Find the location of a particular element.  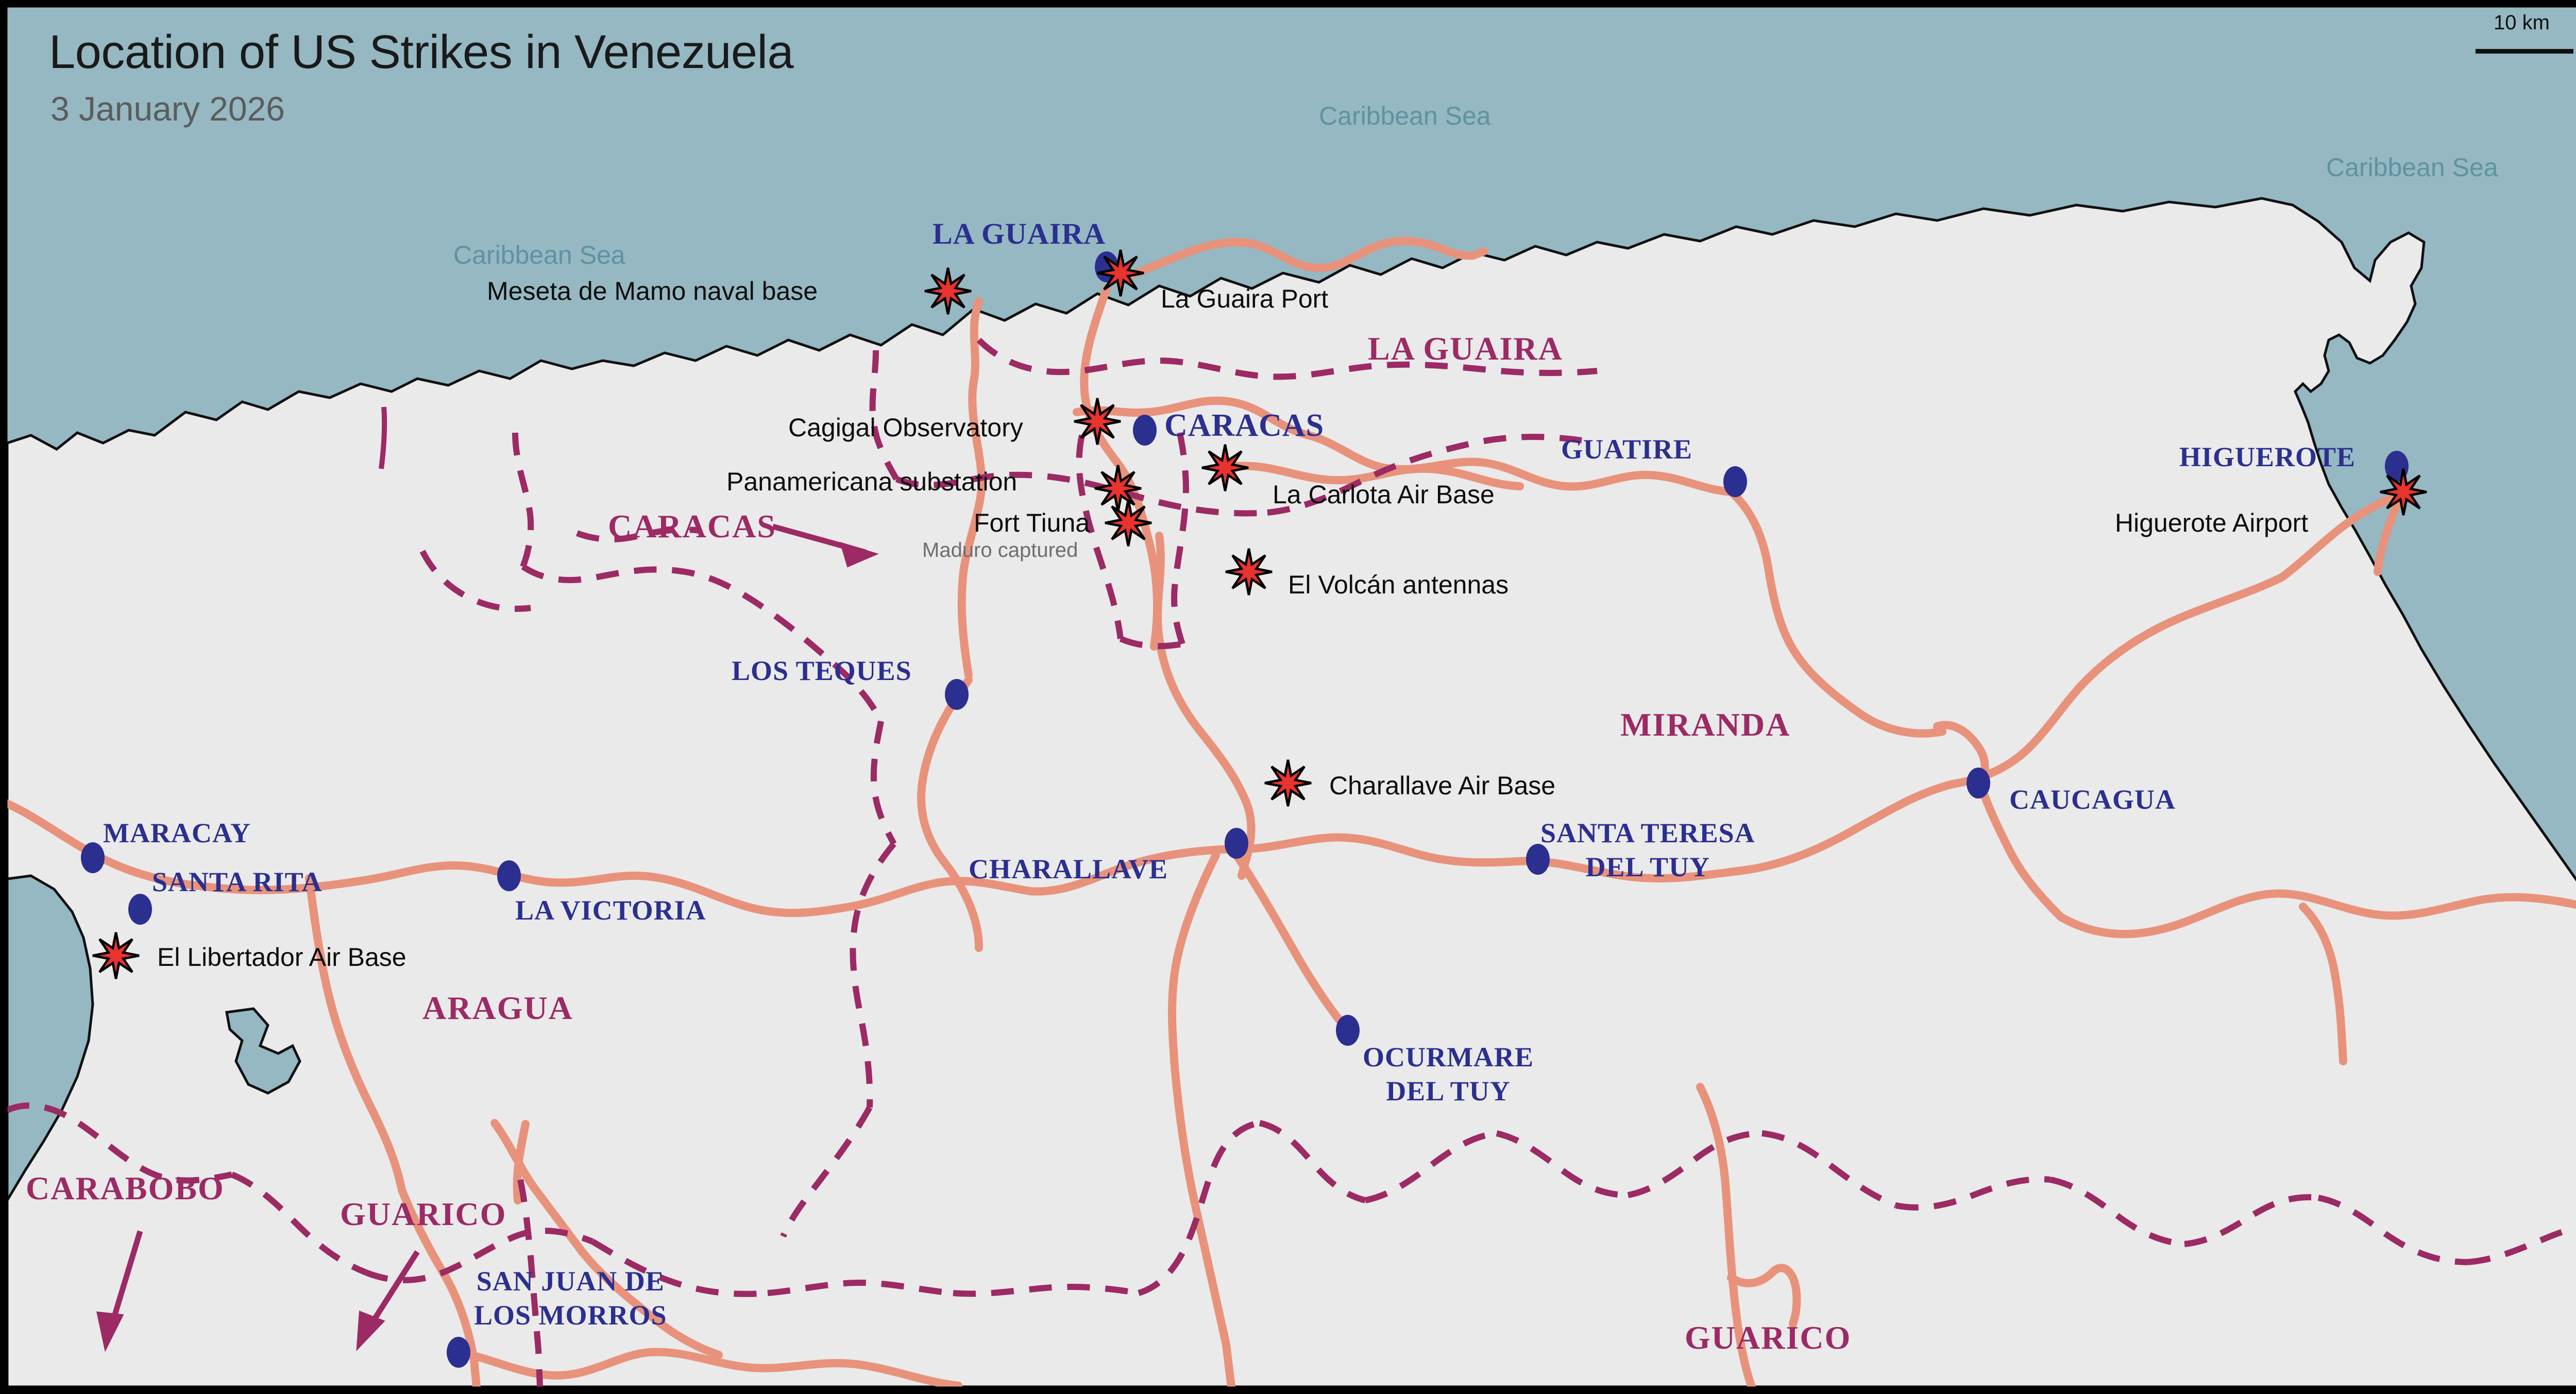

city-label-caracas: CARACAS is located at coordinates (1244, 425).